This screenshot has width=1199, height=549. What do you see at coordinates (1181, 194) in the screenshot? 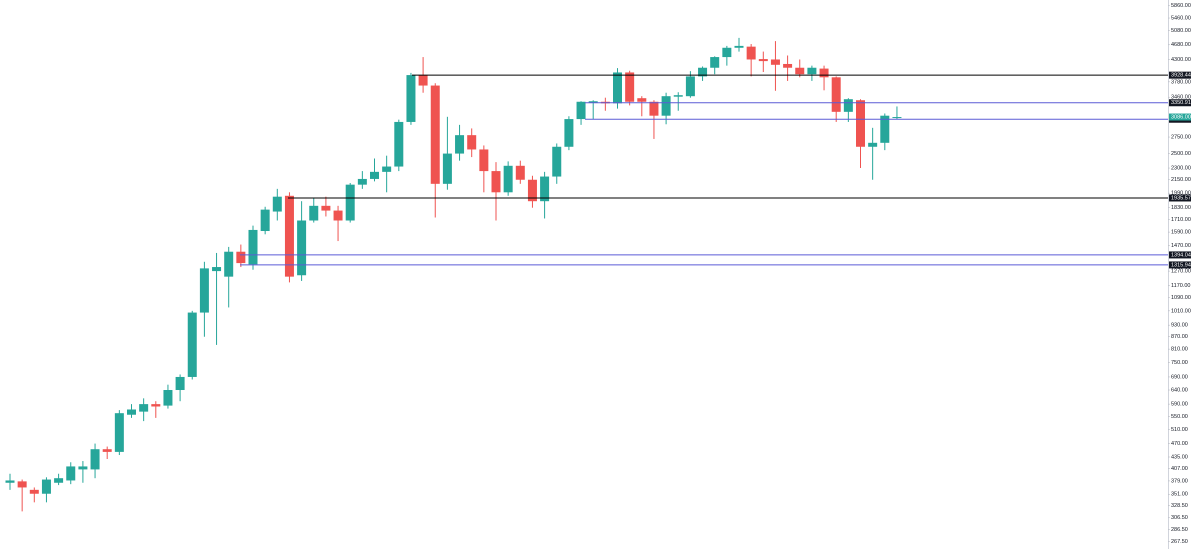
I see `y-tick-label: 1990.00` at bounding box center [1181, 194].